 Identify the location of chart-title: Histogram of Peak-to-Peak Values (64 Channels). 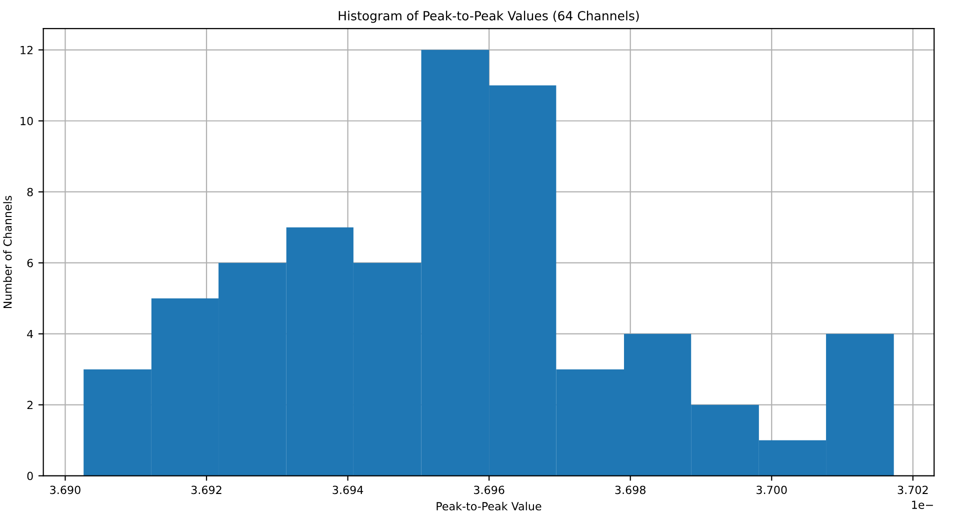
(488, 16).